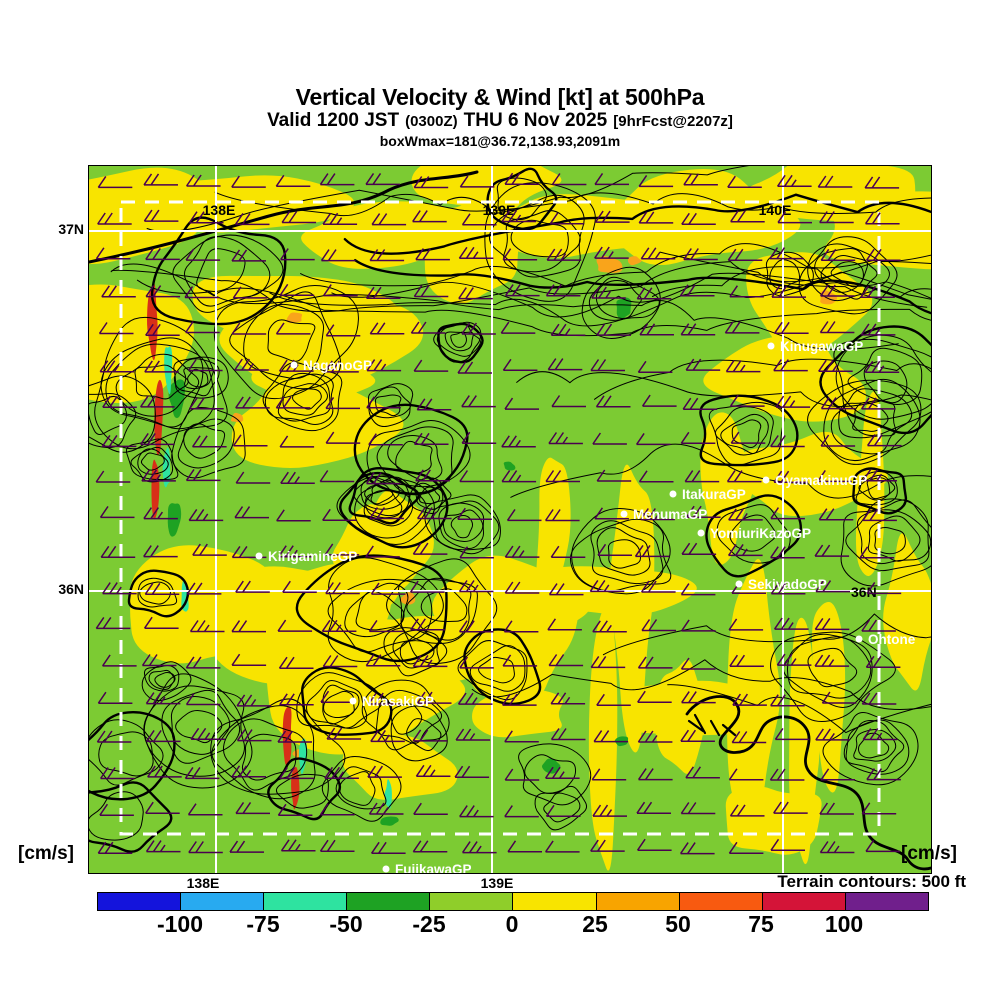 The width and height of the screenshot is (1000, 1000). What do you see at coordinates (775, 210) in the screenshot?
I see `lon-label-top: 140E` at bounding box center [775, 210].